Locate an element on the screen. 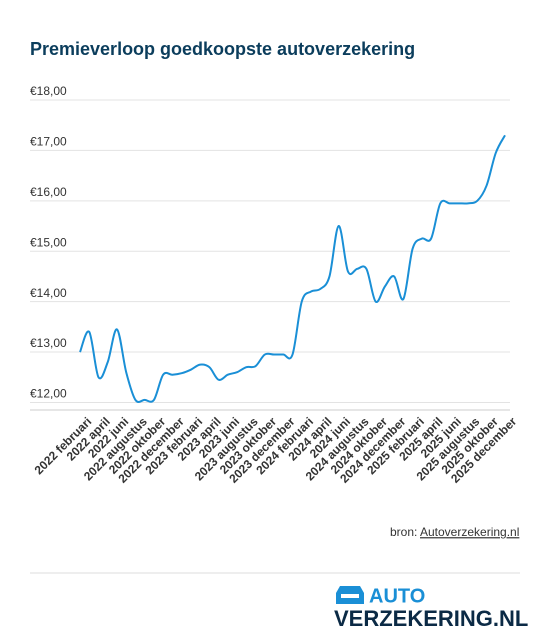 The width and height of the screenshot is (550, 643). y-tick-label: €14,00 is located at coordinates (48, 293).